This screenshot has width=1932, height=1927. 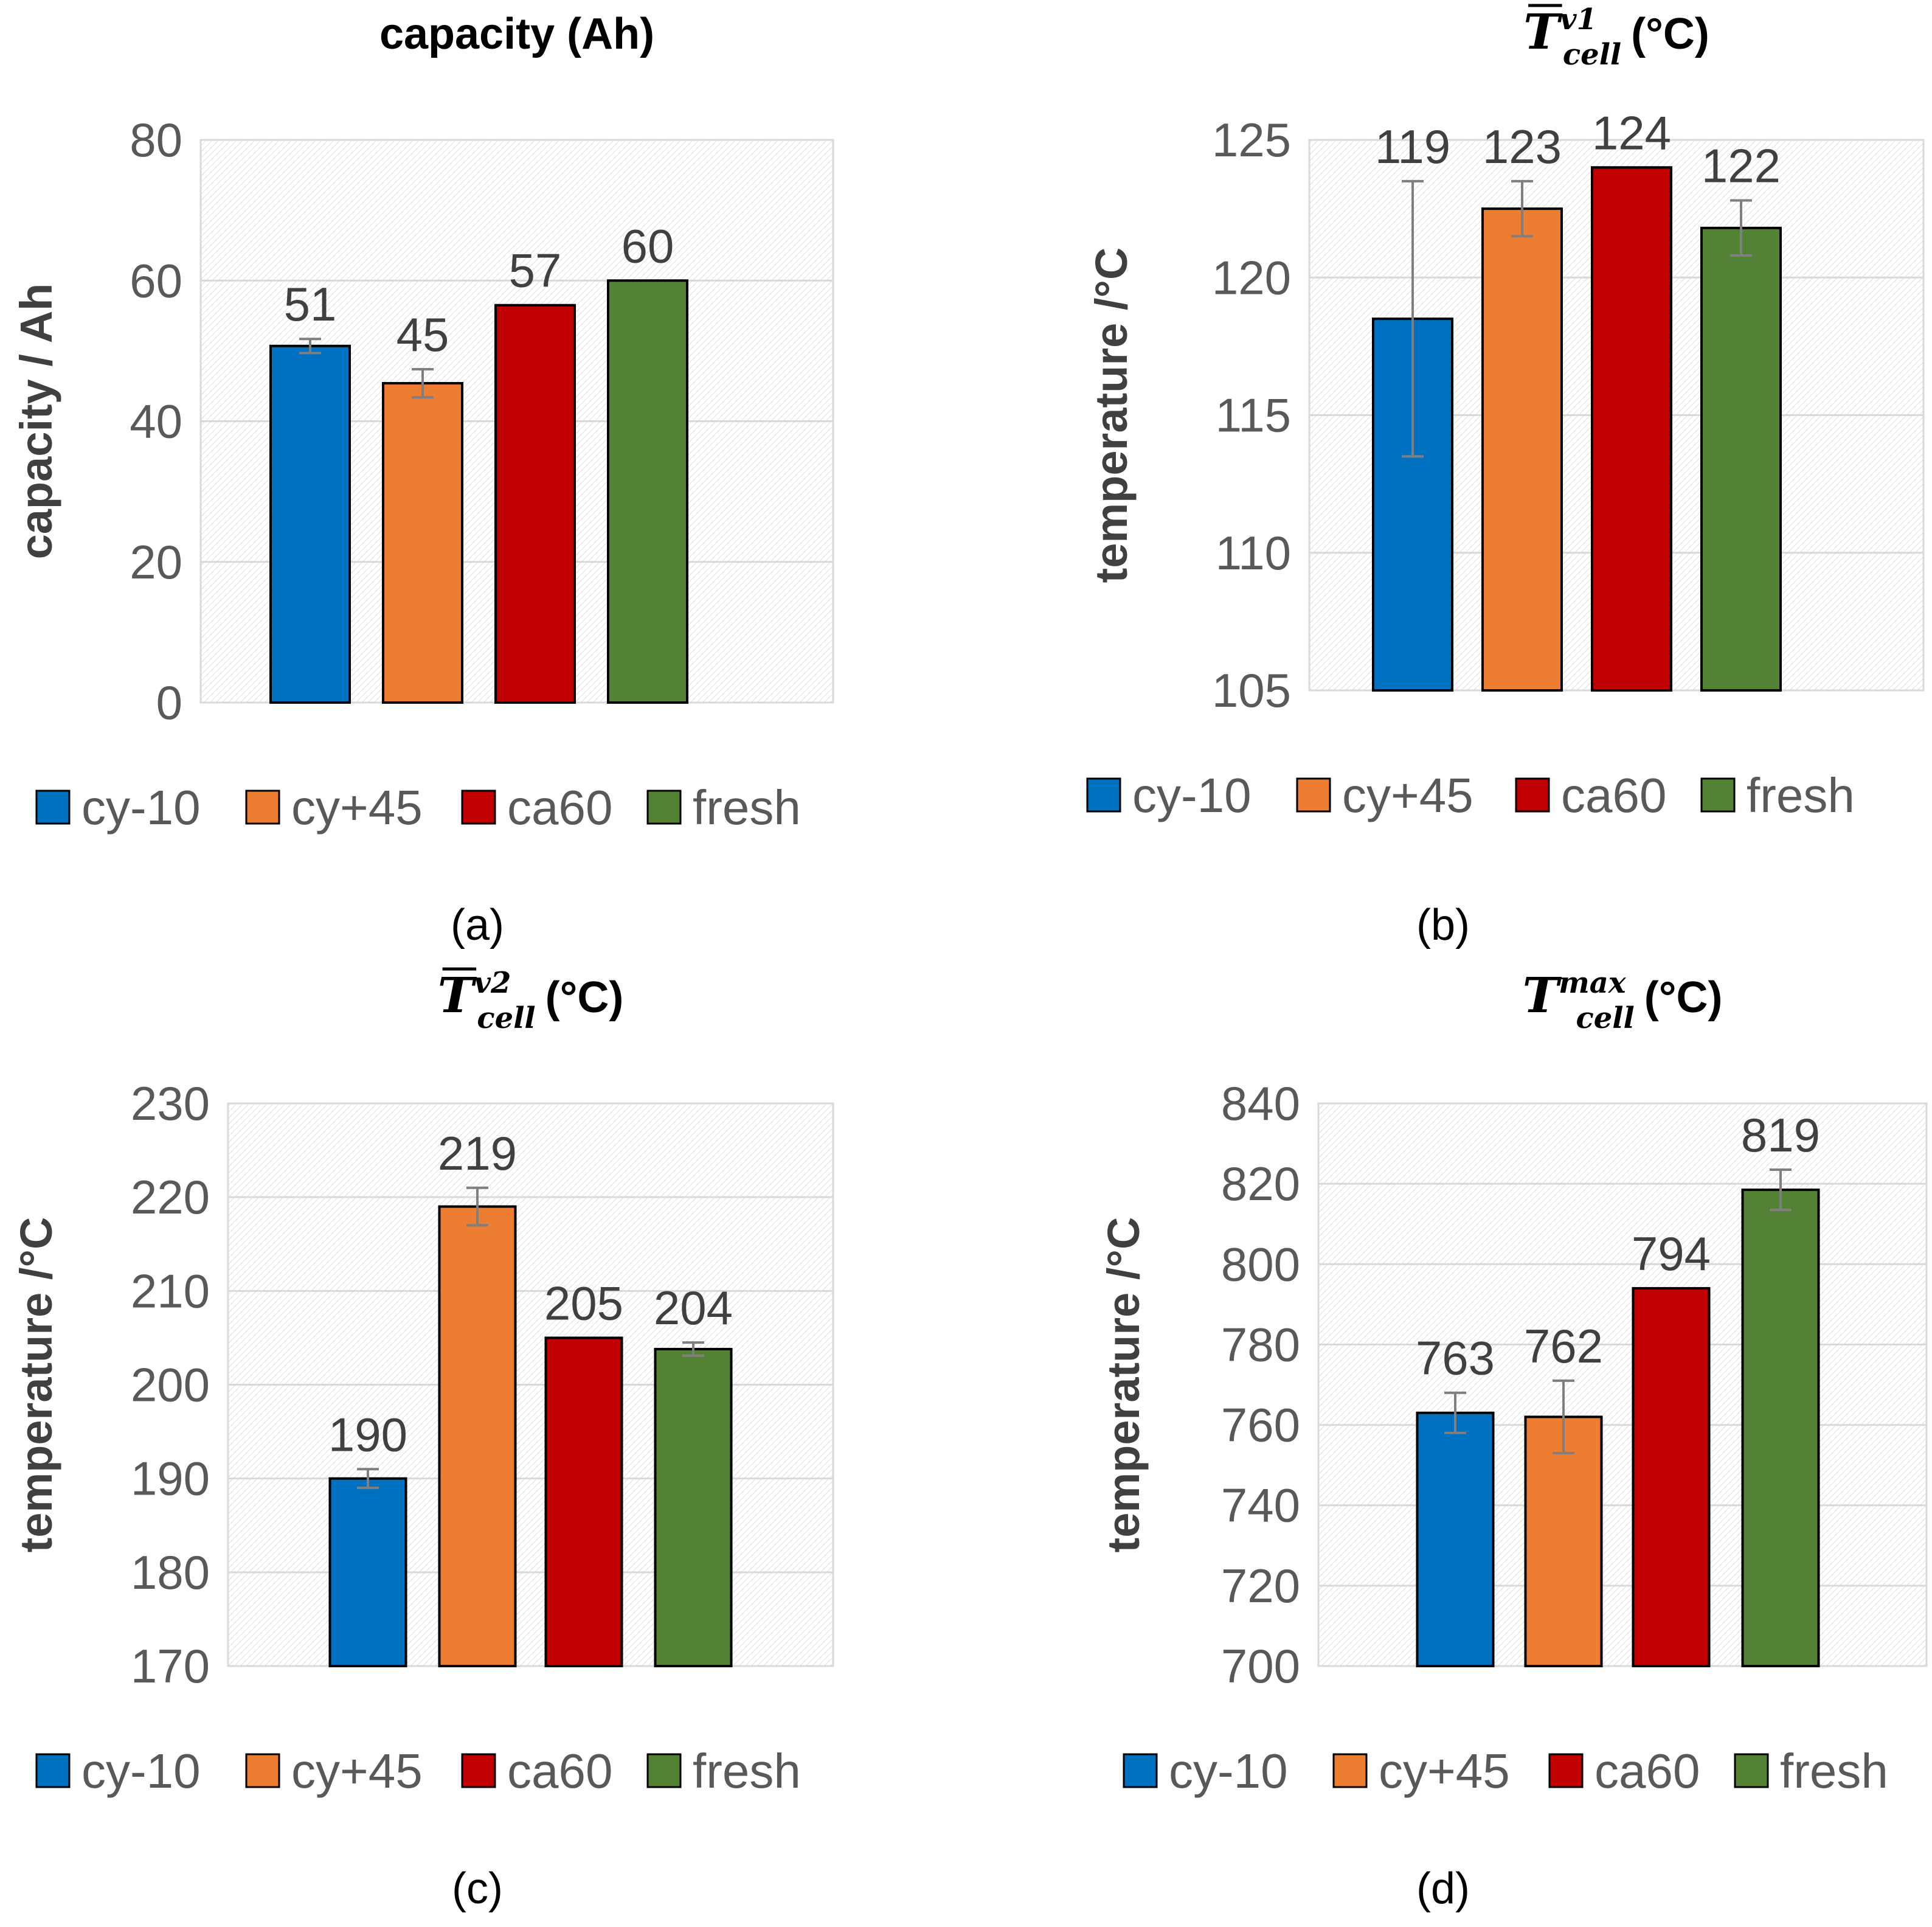 I want to click on data-label-cy-10: 190, so click(x=367, y=1435).